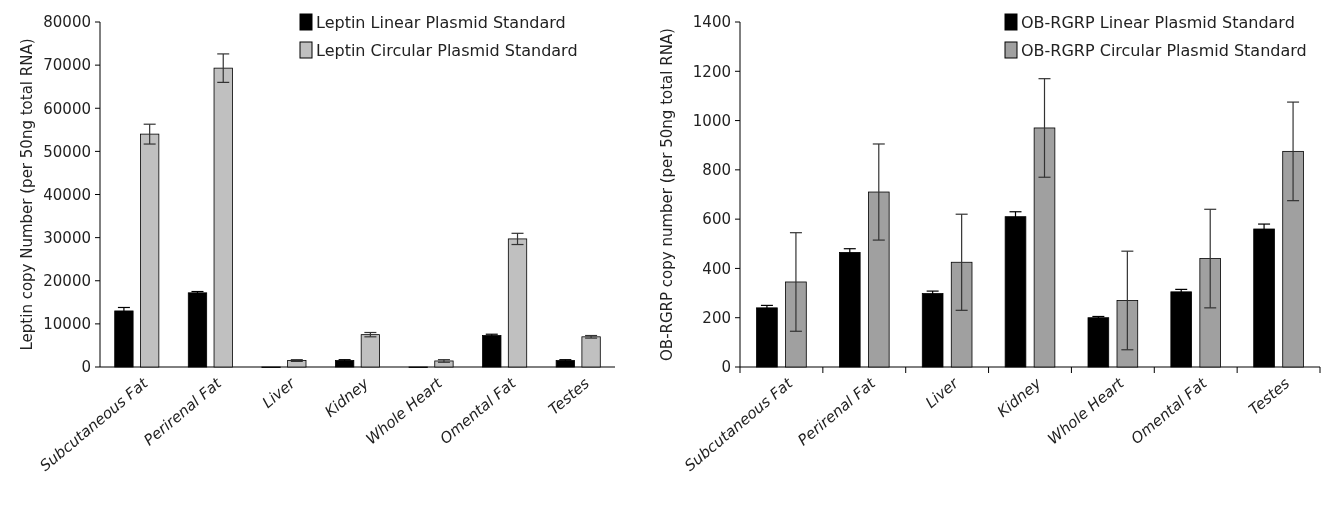 The image size is (1334, 527). Describe the element at coordinates (27, 194) in the screenshot. I see `y-axis-title: Leptin copy Number (per 50ng total RNA)` at that location.